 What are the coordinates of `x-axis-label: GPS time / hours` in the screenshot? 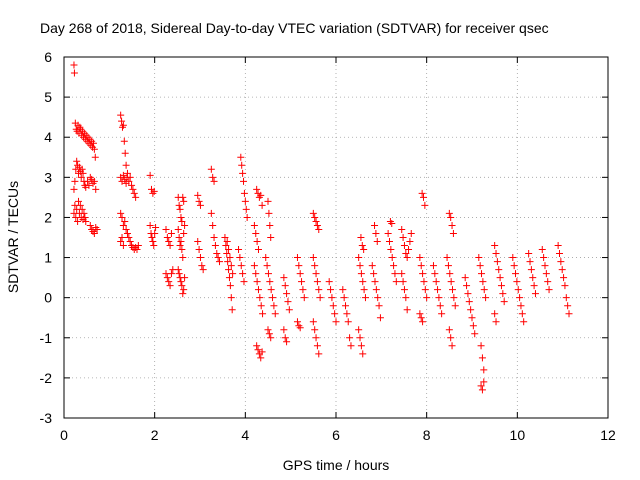 It's located at (336, 465).